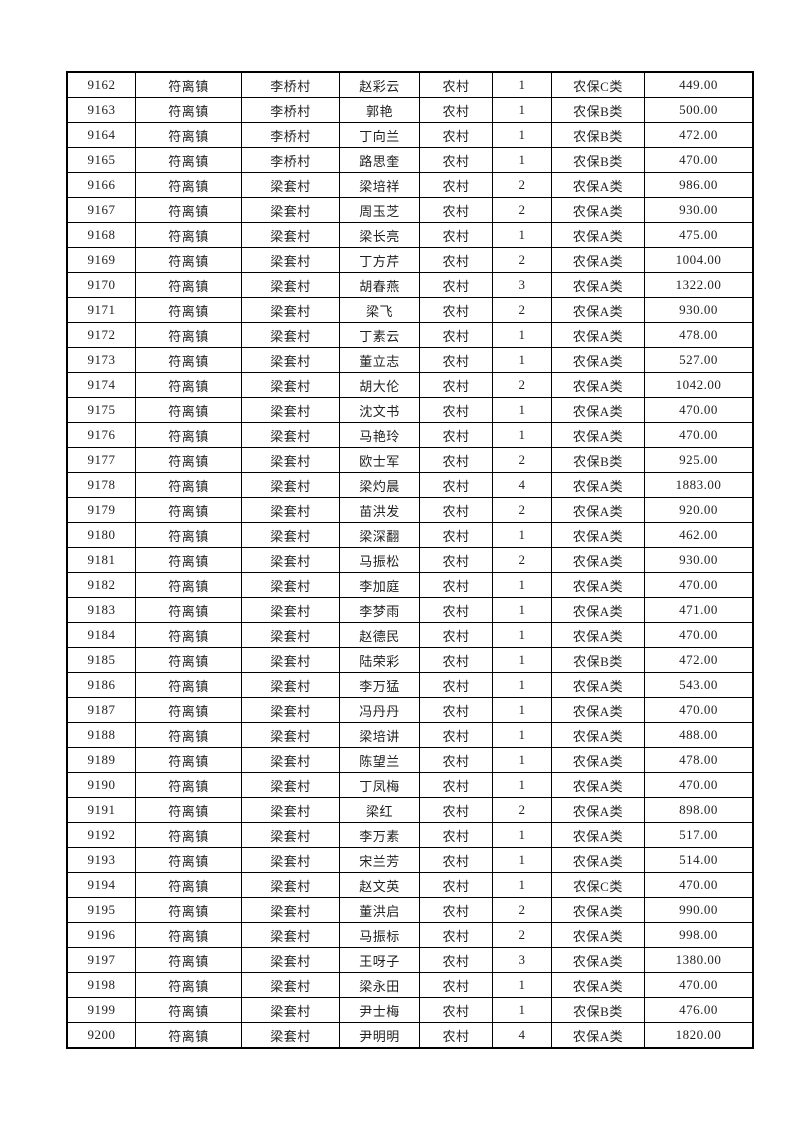  What do you see at coordinates (379, 435) in the screenshot?
I see `table-cell: 马艳玲` at bounding box center [379, 435].